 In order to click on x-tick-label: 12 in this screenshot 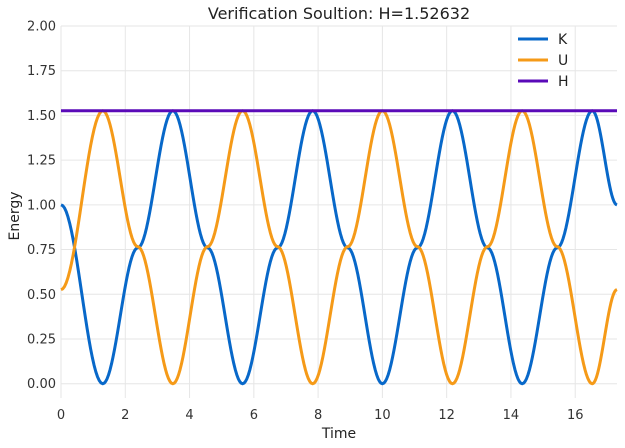, I will do `click(446, 415)`.